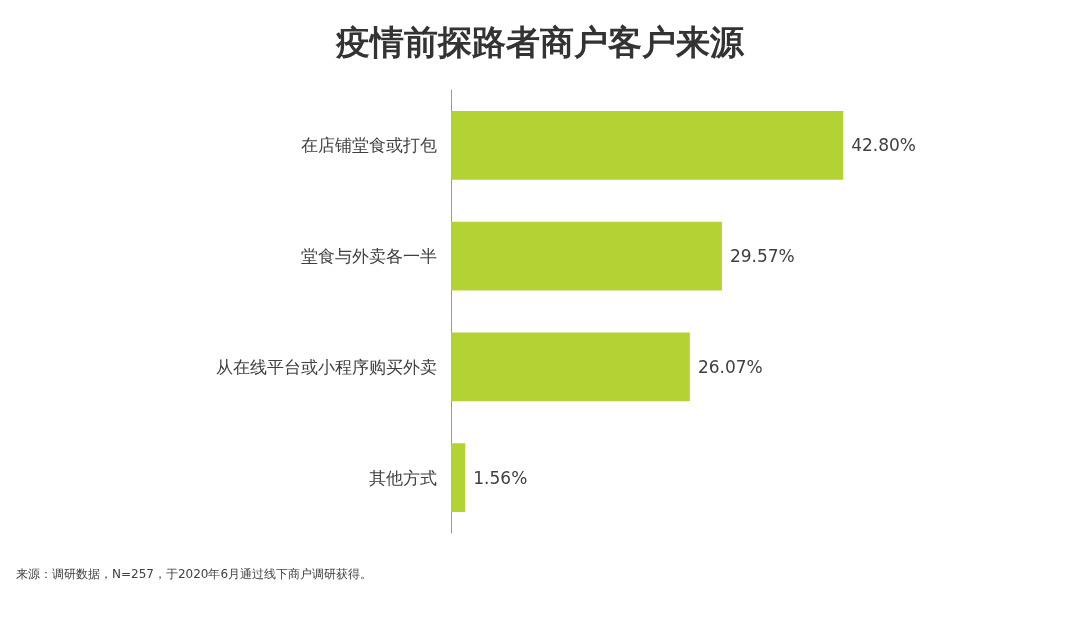 The image size is (1080, 629). Describe the element at coordinates (403, 477) in the screenshot. I see `y-tick-label: 其他方式` at that location.